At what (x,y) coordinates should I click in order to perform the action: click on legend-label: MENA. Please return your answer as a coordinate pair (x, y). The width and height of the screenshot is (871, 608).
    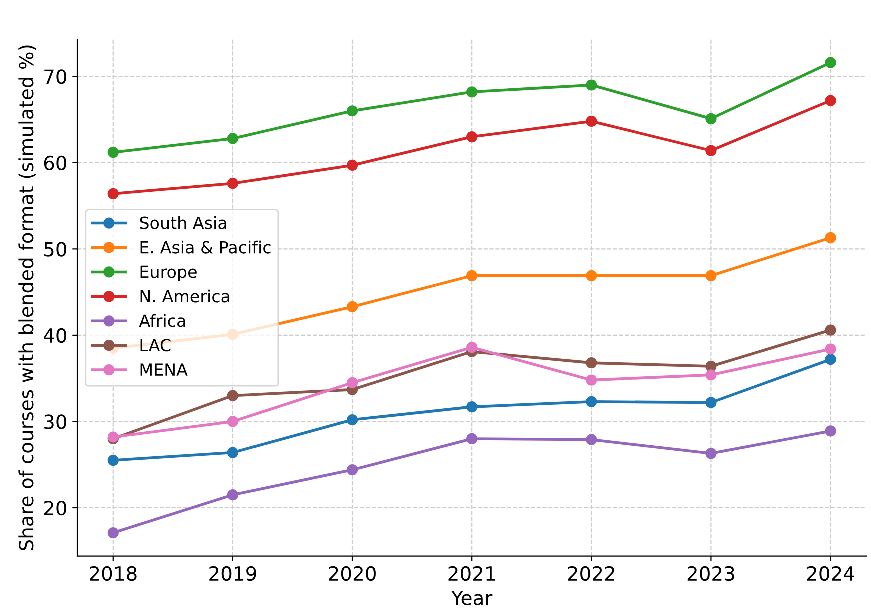
    Looking at the image, I should click on (164, 370).